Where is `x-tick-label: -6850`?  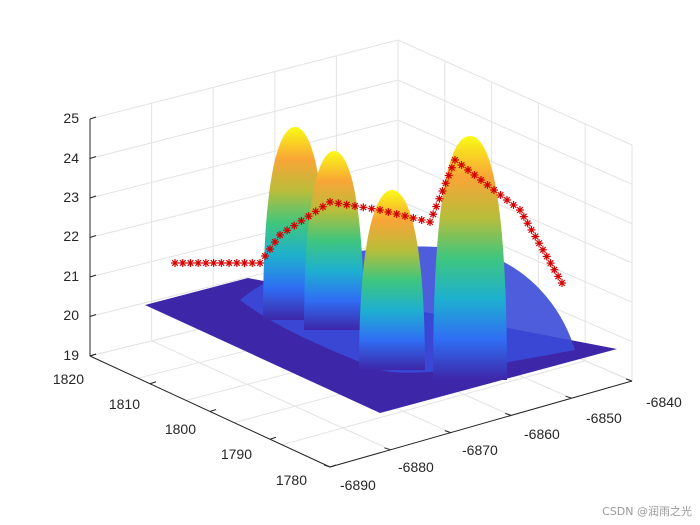
x-tick-label: -6850 is located at coordinates (604, 418).